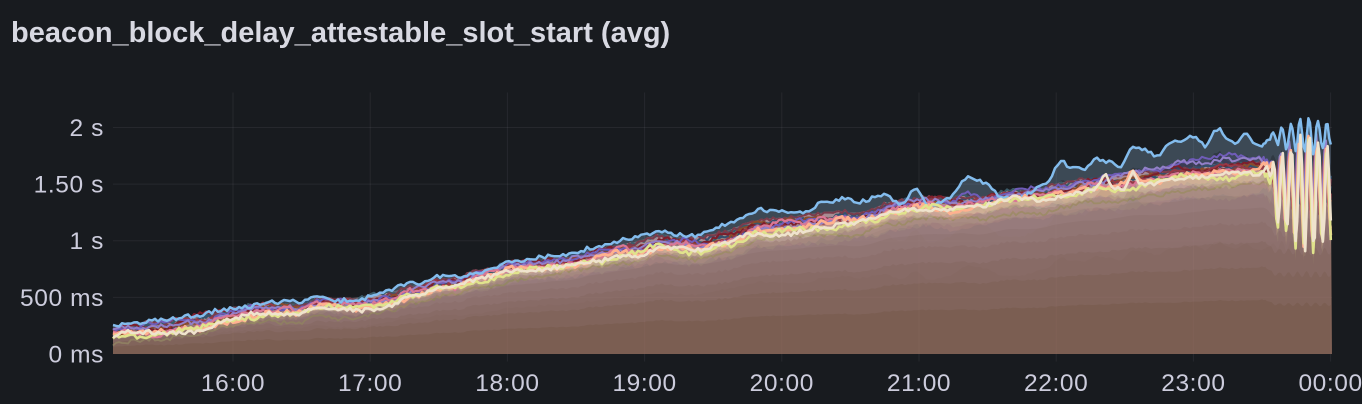 This screenshot has width=1362, height=404. Describe the element at coordinates (370, 383) in the screenshot. I see `svg-text: 17:00` at that location.